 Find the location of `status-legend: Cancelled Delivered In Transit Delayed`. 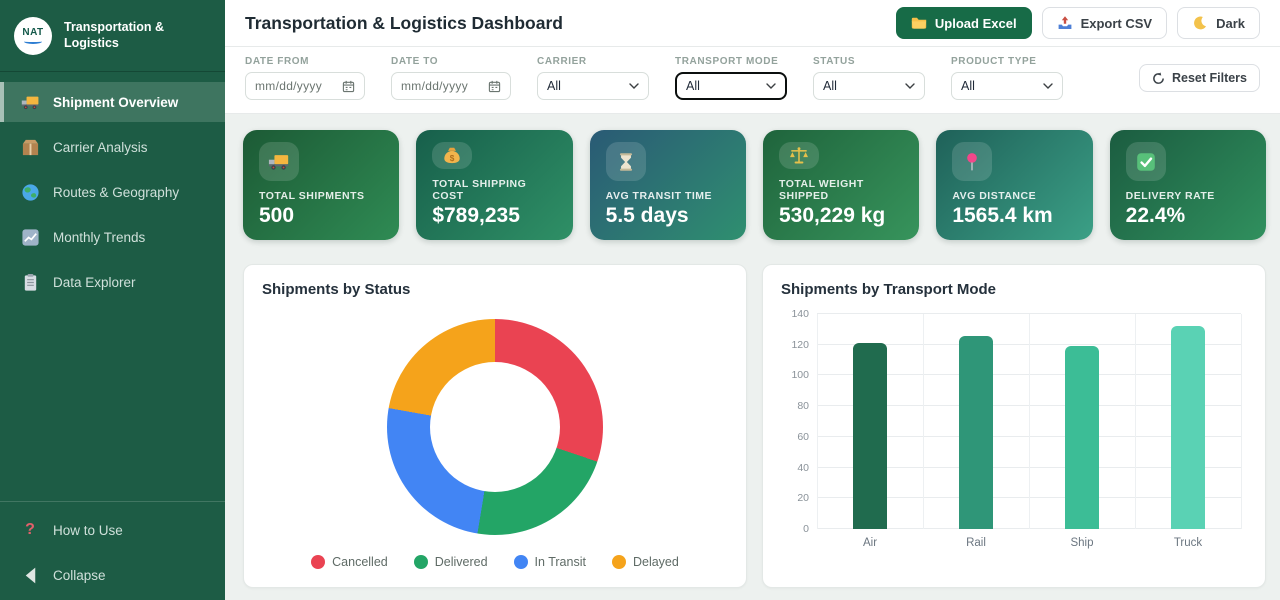

status-legend: Cancelled Delivered In Transit Delayed is located at coordinates (495, 563).